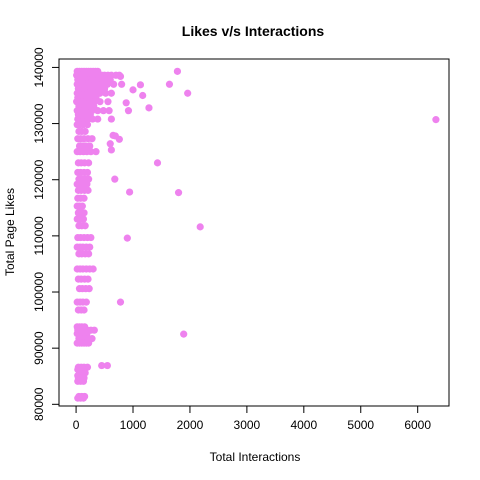 Image resolution: width=480 pixels, height=480 pixels. I want to click on y-tick-label: 80000, so click(39, 404).